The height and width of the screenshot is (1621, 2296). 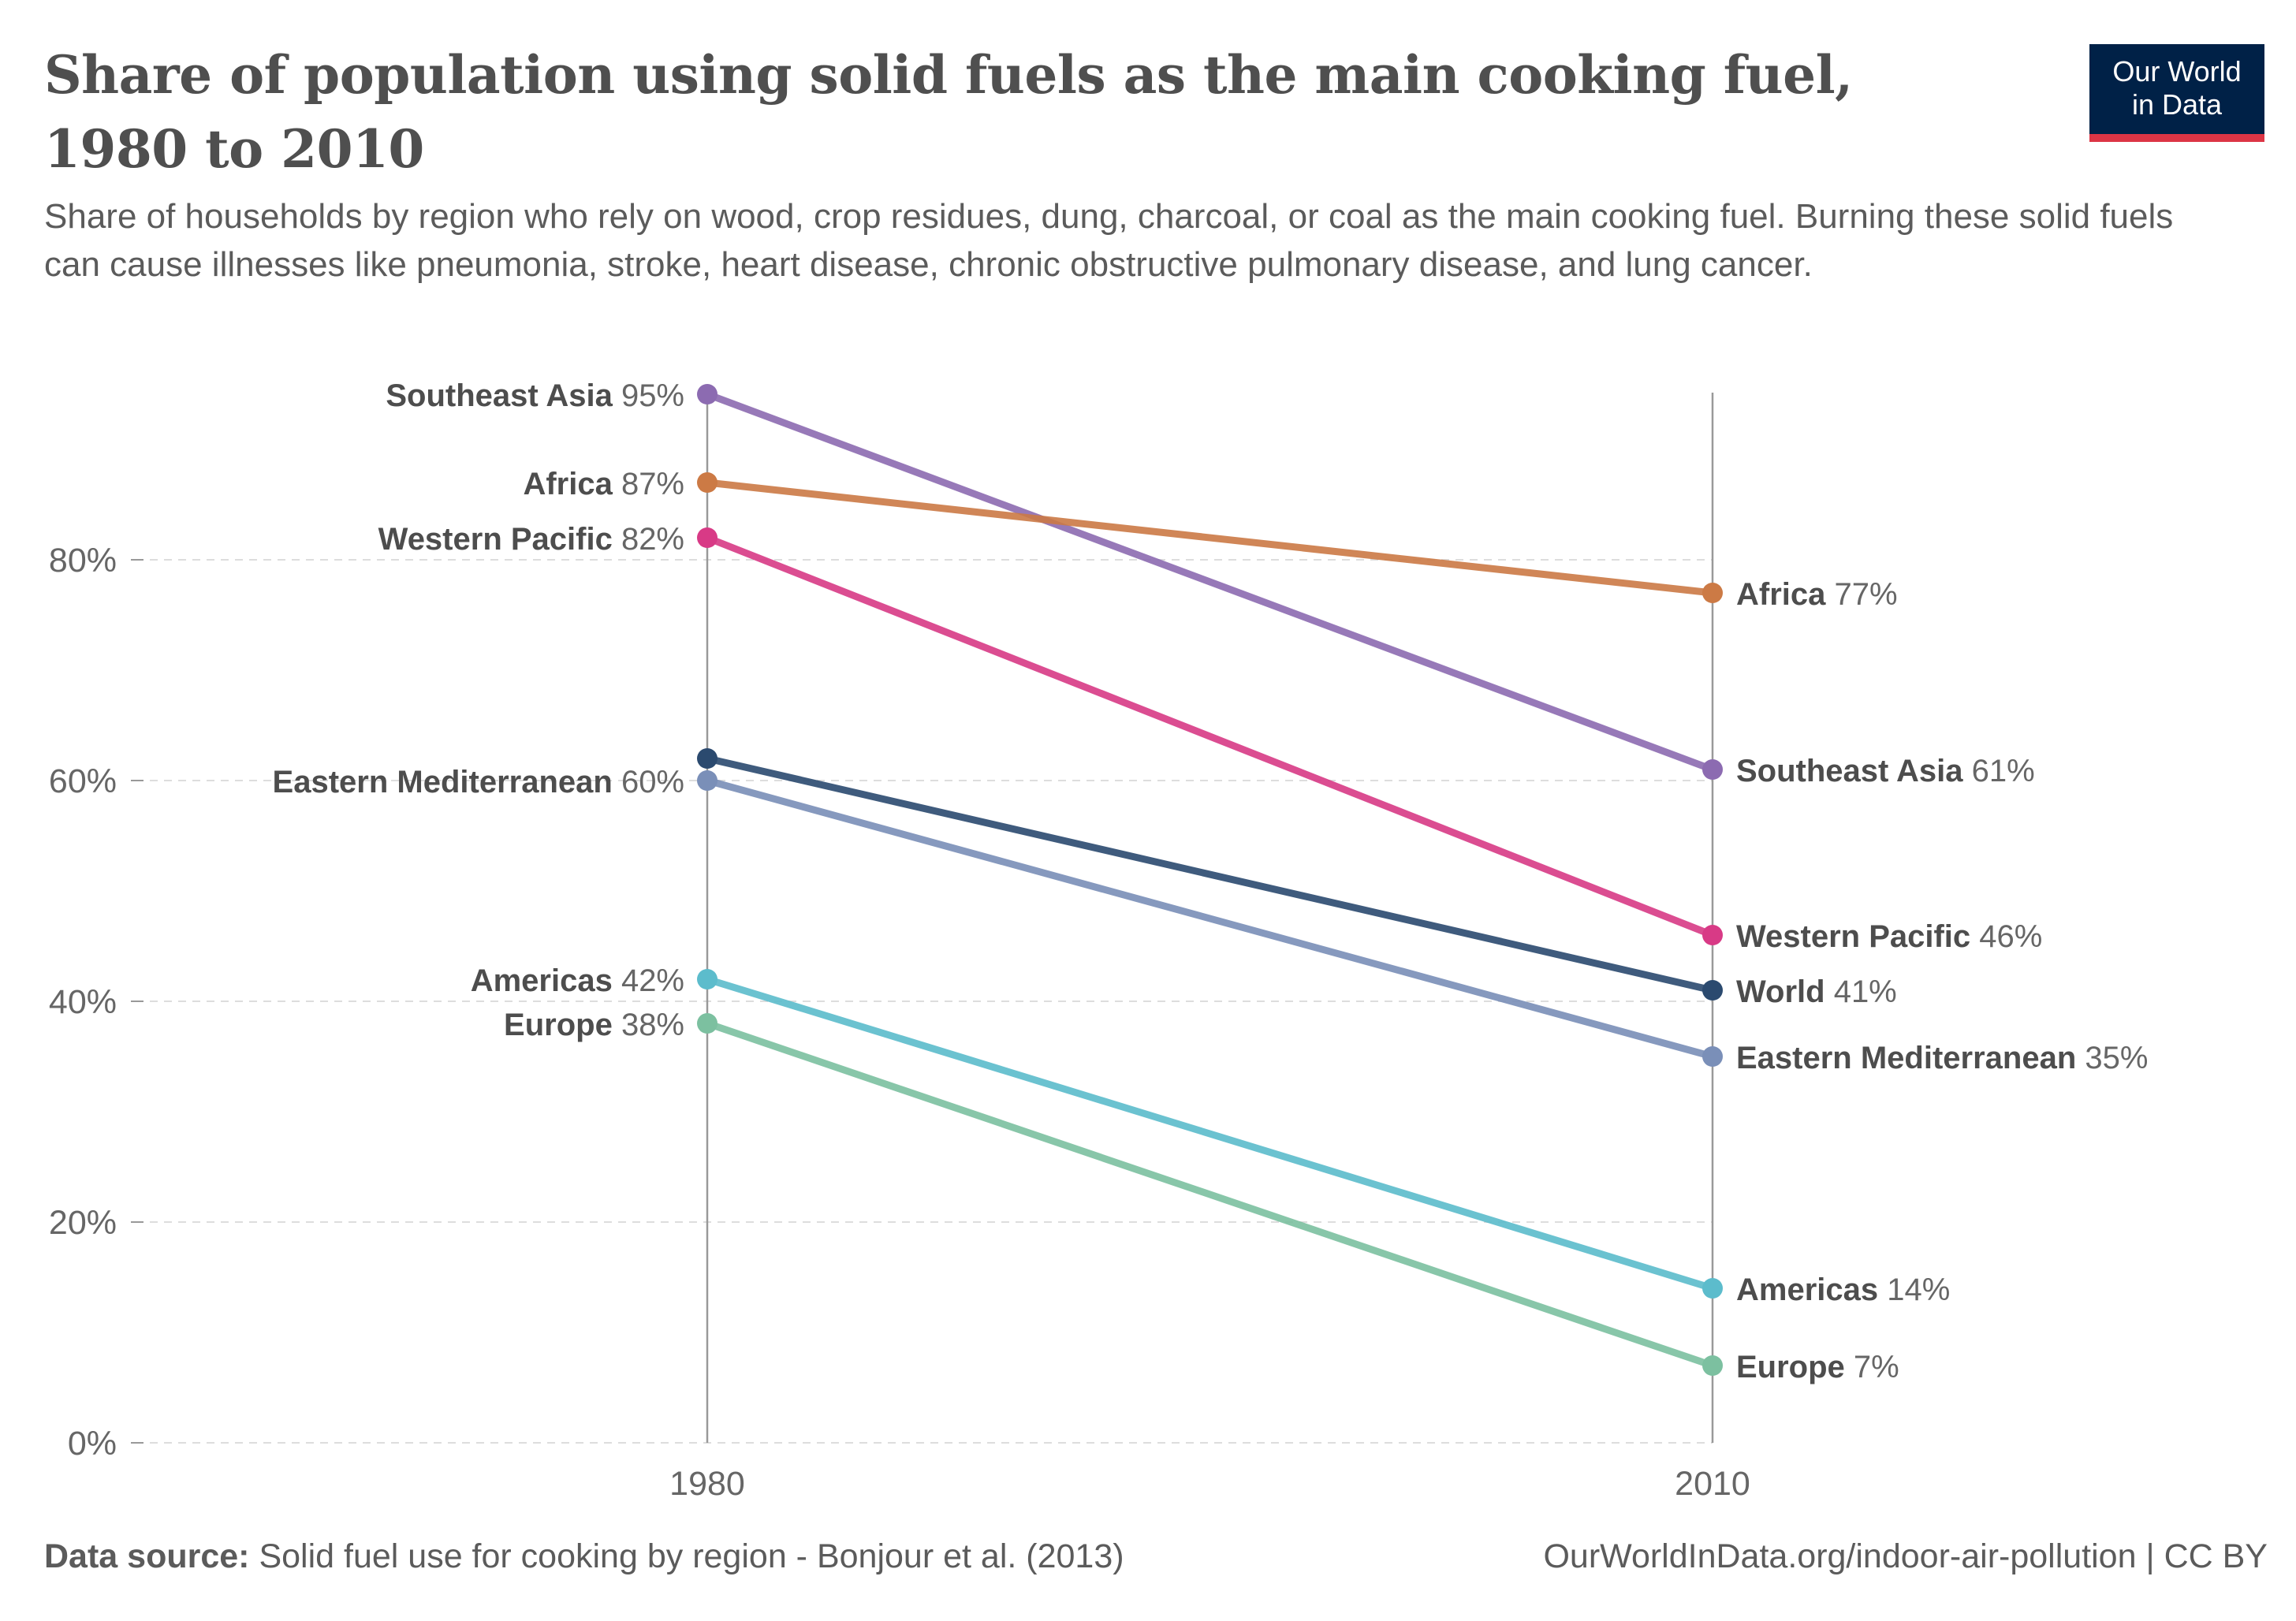 What do you see at coordinates (648, 782) in the screenshot?
I see `label-1980-value: 60%` at bounding box center [648, 782].